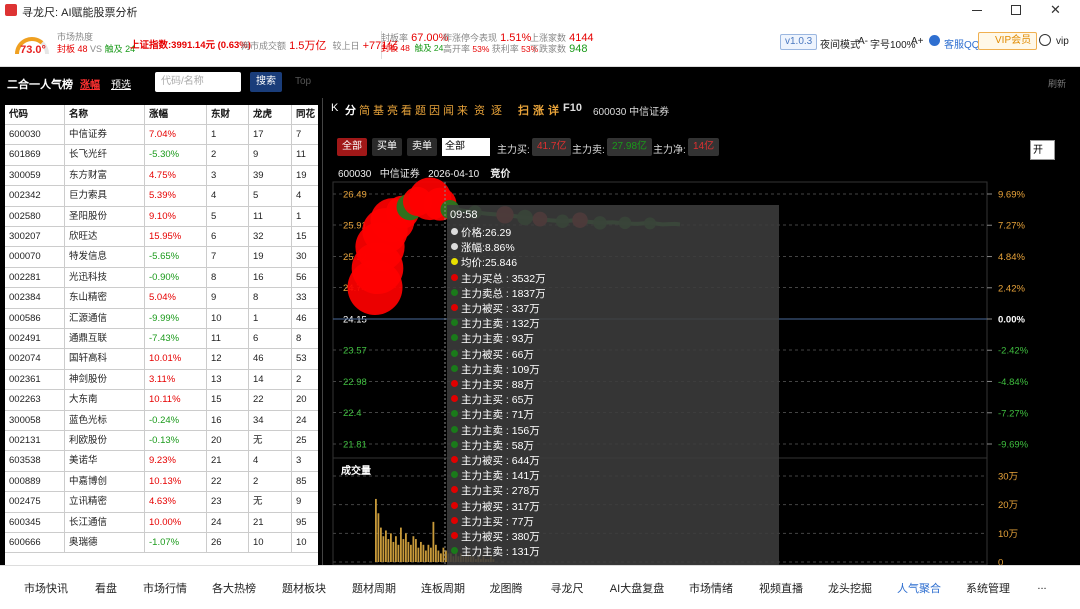 This screenshot has width=1080, height=609. Describe the element at coordinates (669, 150) in the screenshot. I see `stat-label: 主力净:` at that location.